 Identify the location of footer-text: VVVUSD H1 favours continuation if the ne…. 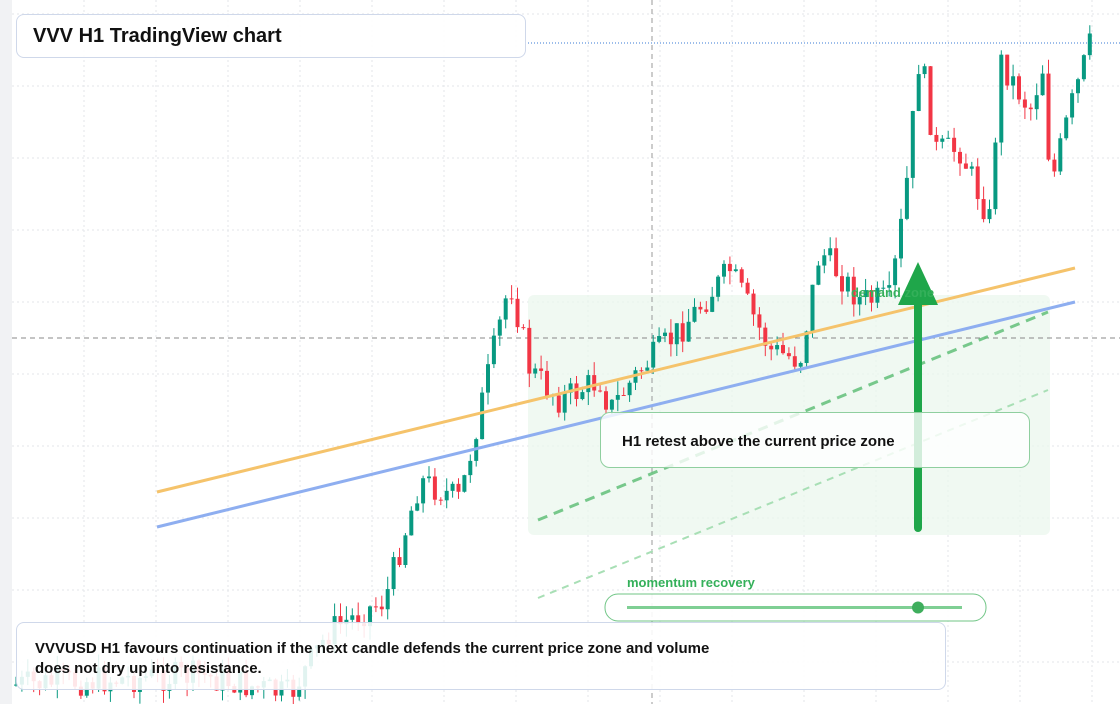
(372, 658).